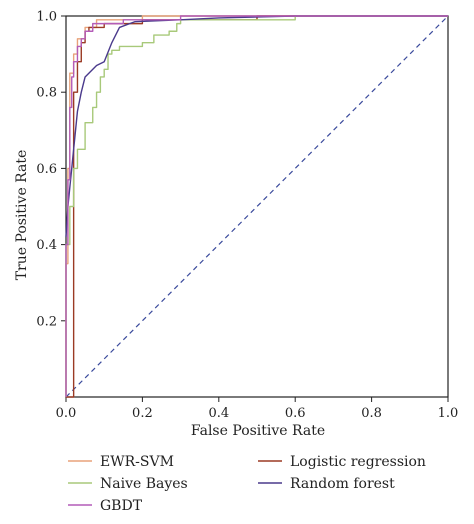 This screenshot has width=474, height=524. Describe the element at coordinates (448, 413) in the screenshot. I see `x-tick-label: 1.0` at that location.